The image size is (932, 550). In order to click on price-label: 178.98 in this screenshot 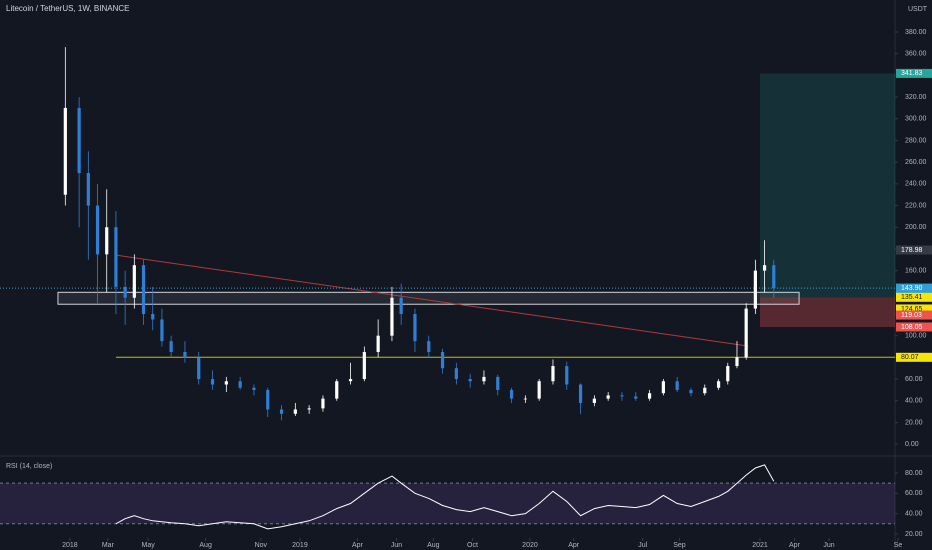, I will do `click(912, 250)`.